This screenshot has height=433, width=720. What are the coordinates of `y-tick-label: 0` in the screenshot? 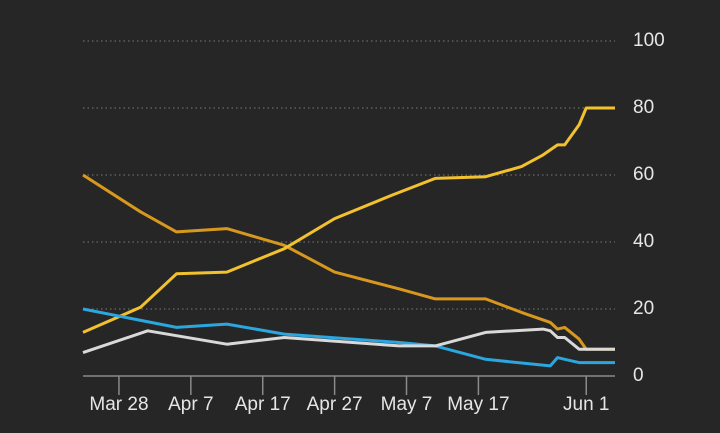 It's located at (638, 375).